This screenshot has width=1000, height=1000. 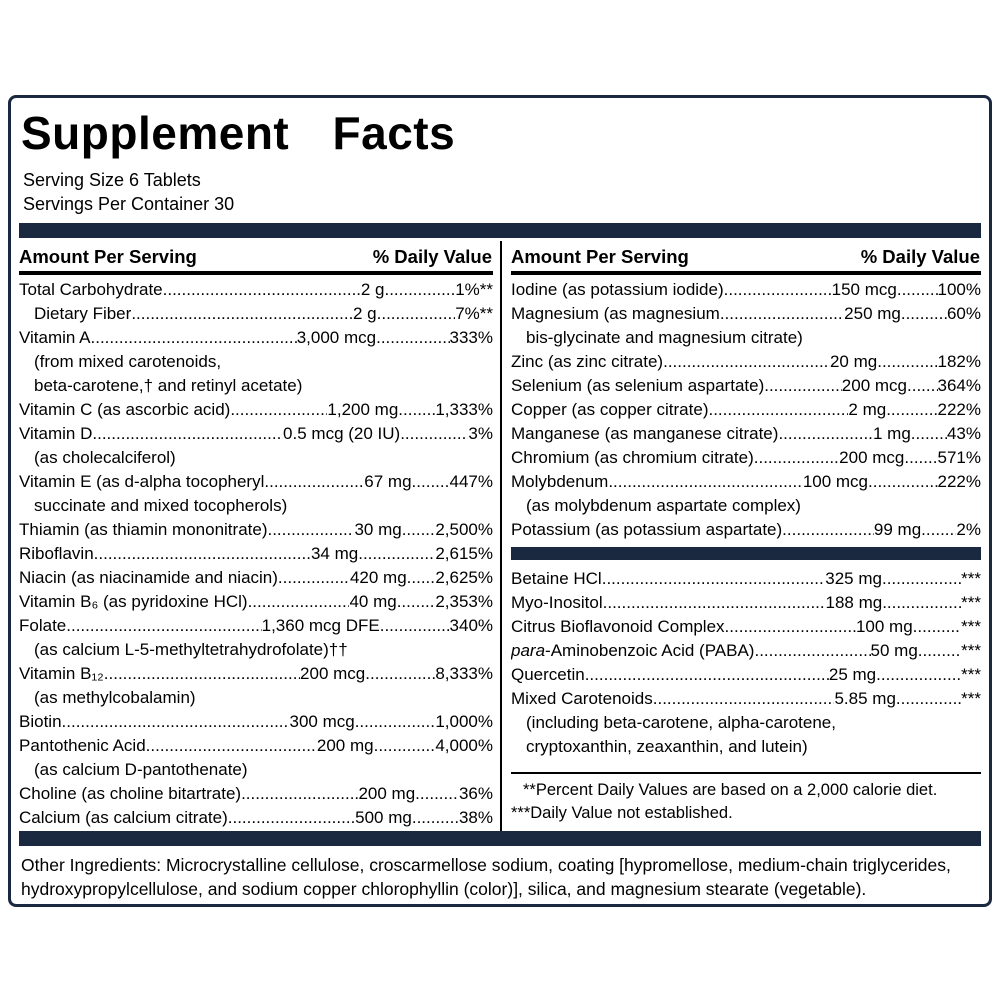 What do you see at coordinates (835, 481) in the screenshot?
I see `nutrient-amount: 100 mcg` at bounding box center [835, 481].